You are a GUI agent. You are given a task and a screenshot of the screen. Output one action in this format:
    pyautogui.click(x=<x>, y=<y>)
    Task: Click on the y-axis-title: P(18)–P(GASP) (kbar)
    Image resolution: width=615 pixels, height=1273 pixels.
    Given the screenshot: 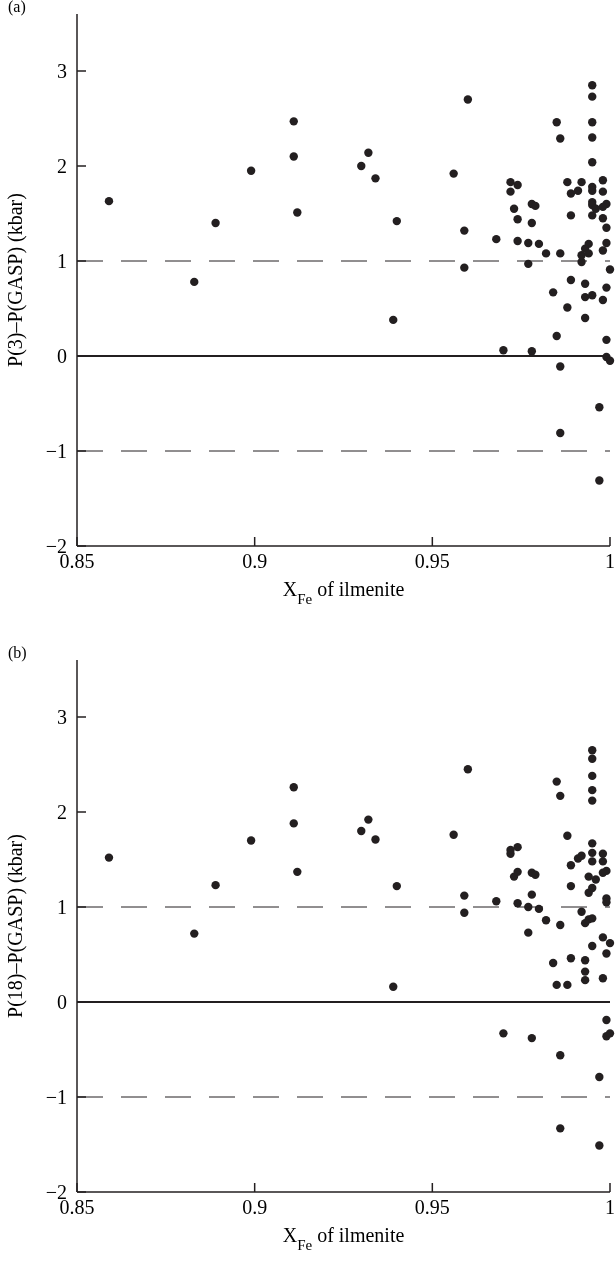 What is the action you would take?
    pyautogui.click(x=15, y=926)
    